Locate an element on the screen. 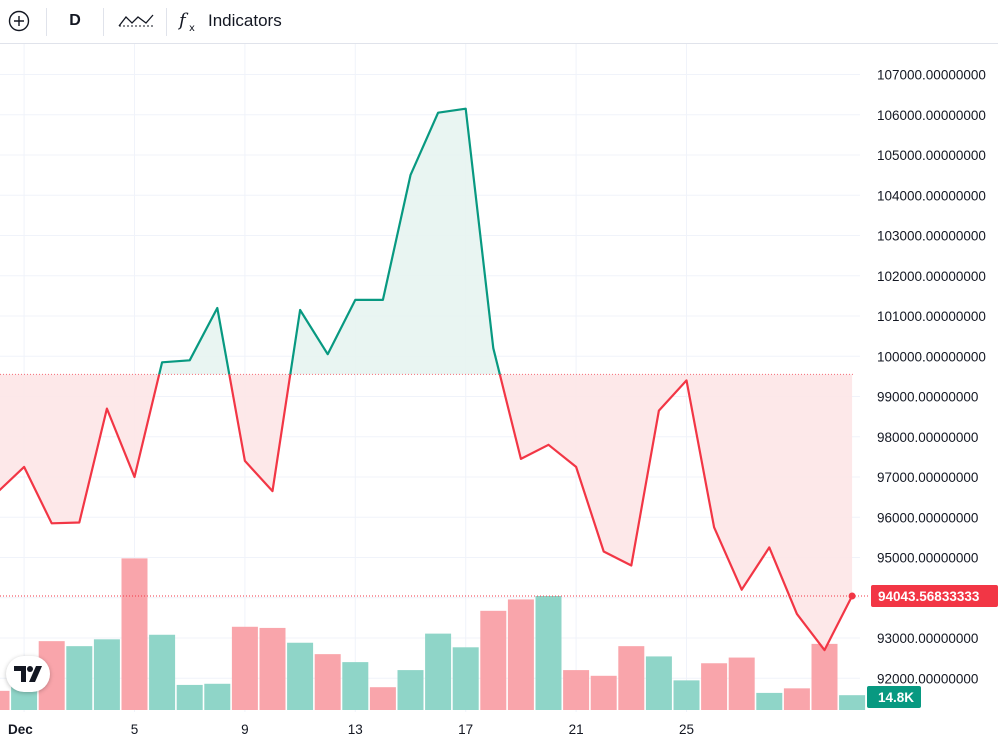 This screenshot has width=998, height=740. time-axis-label: 13 is located at coordinates (355, 729).